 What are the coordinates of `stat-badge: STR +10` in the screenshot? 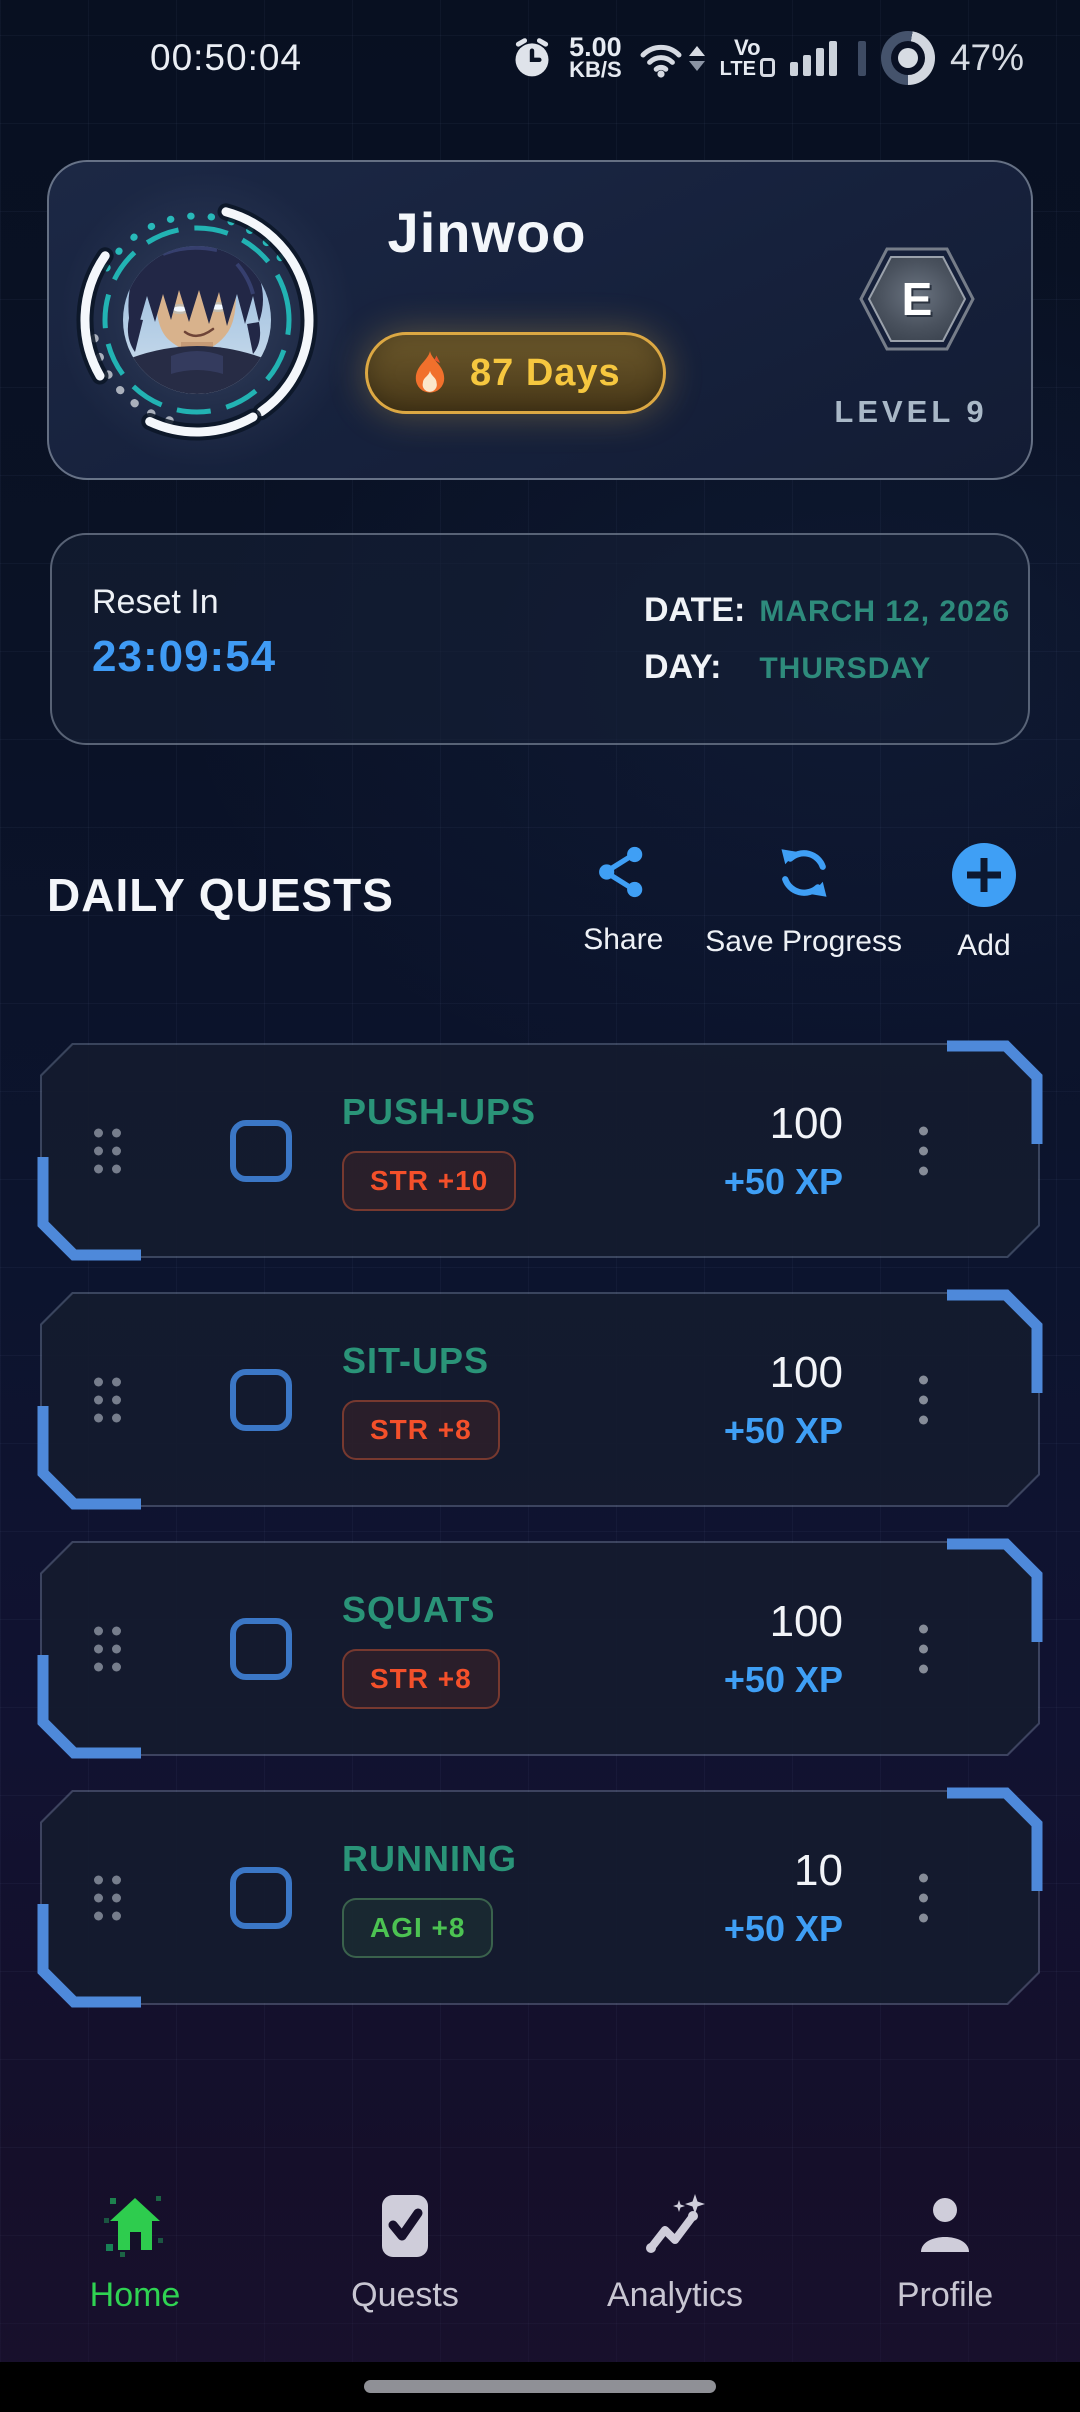 It's located at (429, 1180).